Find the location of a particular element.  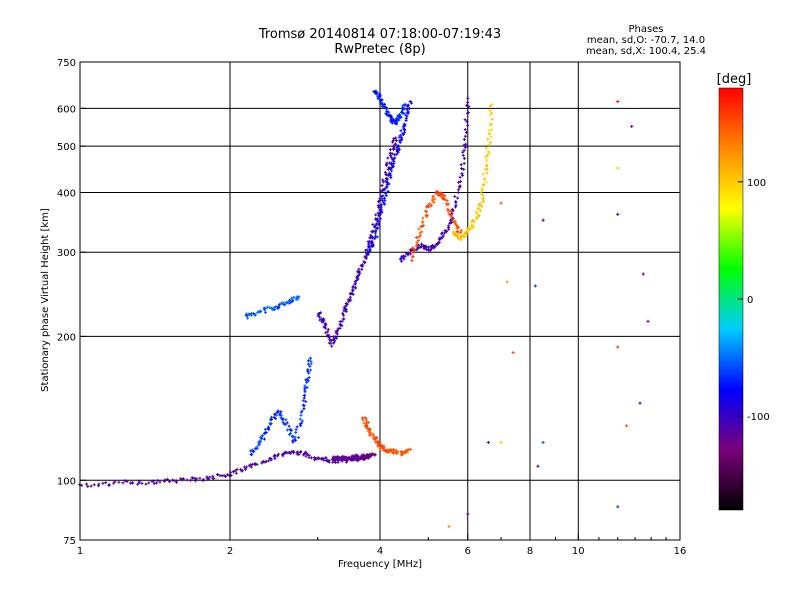

legend-title: Phases is located at coordinates (645, 29).